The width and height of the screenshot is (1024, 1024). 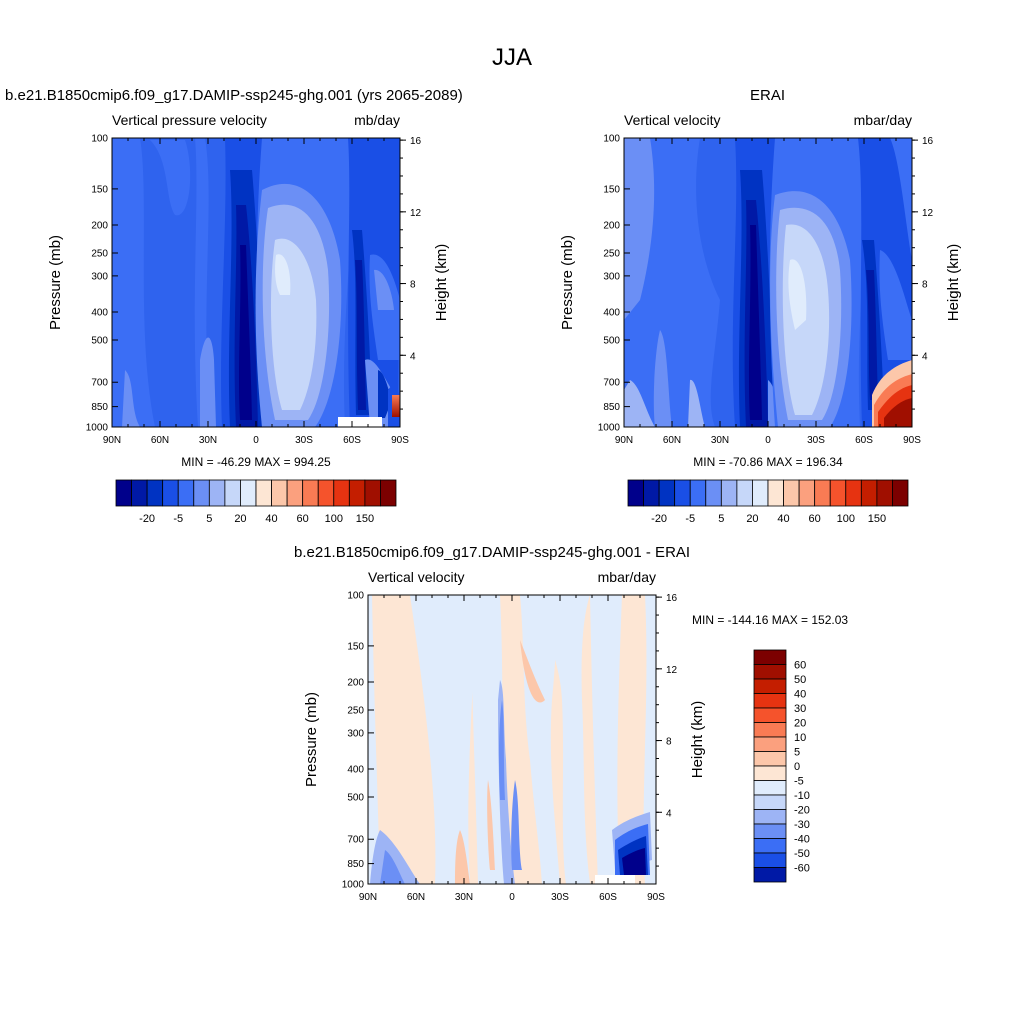 I want to click on panel2-minmax: MIN = -70.86 MAX = 196.34, so click(x=768, y=462).